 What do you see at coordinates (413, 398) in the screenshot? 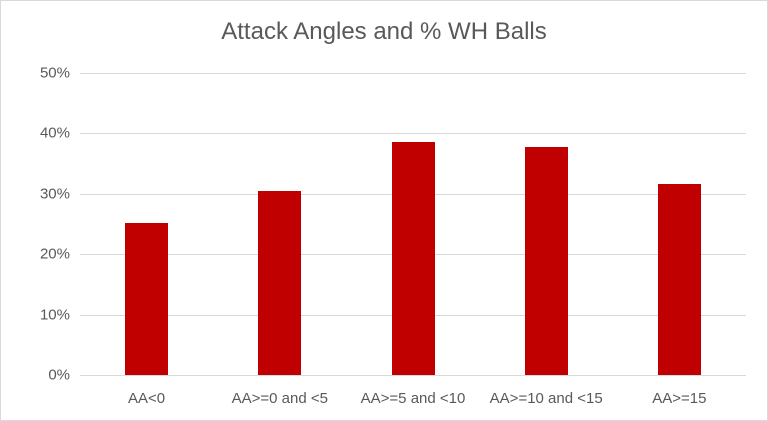
I see `x-tick-label: AA>=5 and <10` at bounding box center [413, 398].